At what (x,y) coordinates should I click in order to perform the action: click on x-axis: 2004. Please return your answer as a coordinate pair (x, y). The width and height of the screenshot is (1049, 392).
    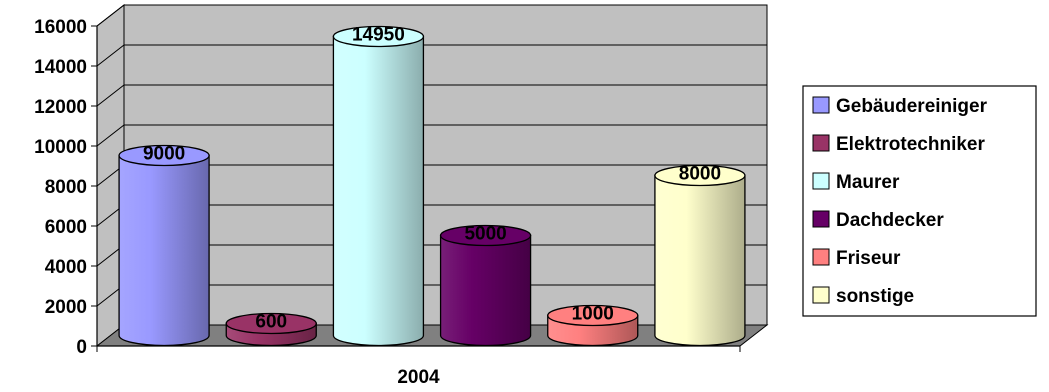
    Looking at the image, I should click on (418, 366).